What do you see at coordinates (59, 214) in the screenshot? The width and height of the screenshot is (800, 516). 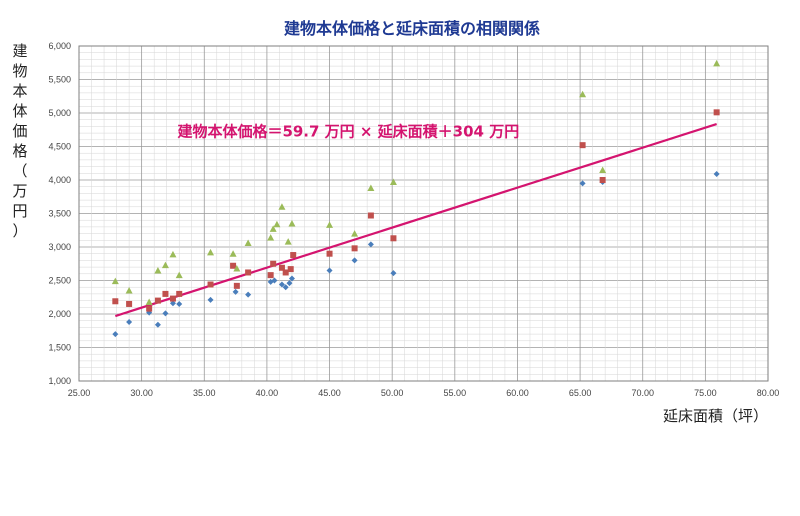 I see `y-tick-label: 3,500` at bounding box center [59, 214].